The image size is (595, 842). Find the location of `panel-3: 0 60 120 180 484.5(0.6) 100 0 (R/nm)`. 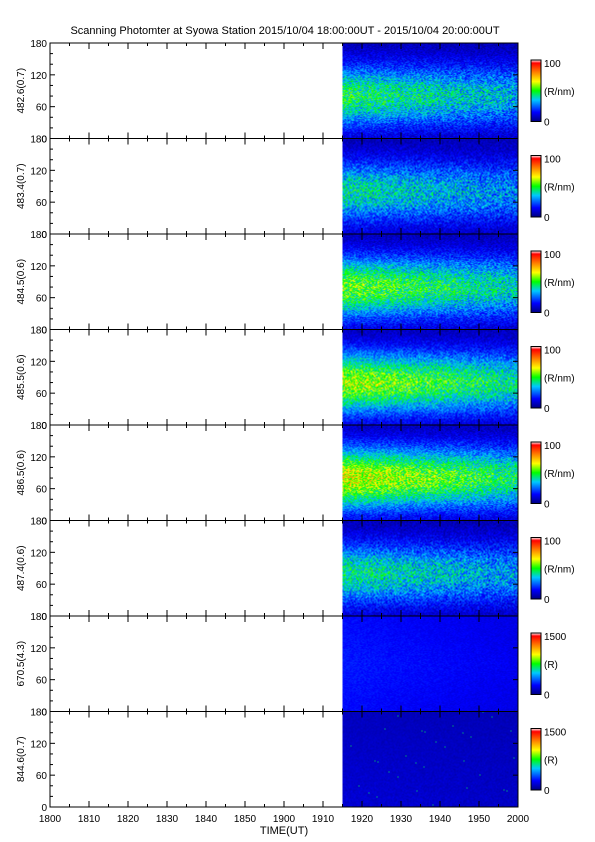

panel-3: 0 60 120 180 484.5(0.6) 100 0 (R/nm) is located at coordinates (295, 283).